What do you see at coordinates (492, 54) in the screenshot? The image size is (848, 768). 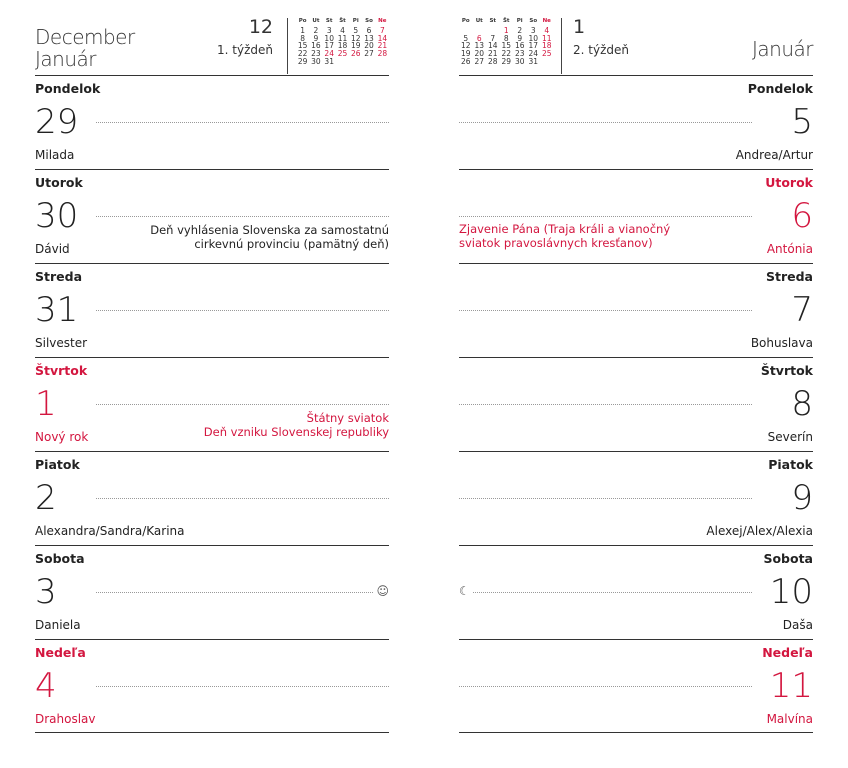 I see `calendar-day: 21` at bounding box center [492, 54].